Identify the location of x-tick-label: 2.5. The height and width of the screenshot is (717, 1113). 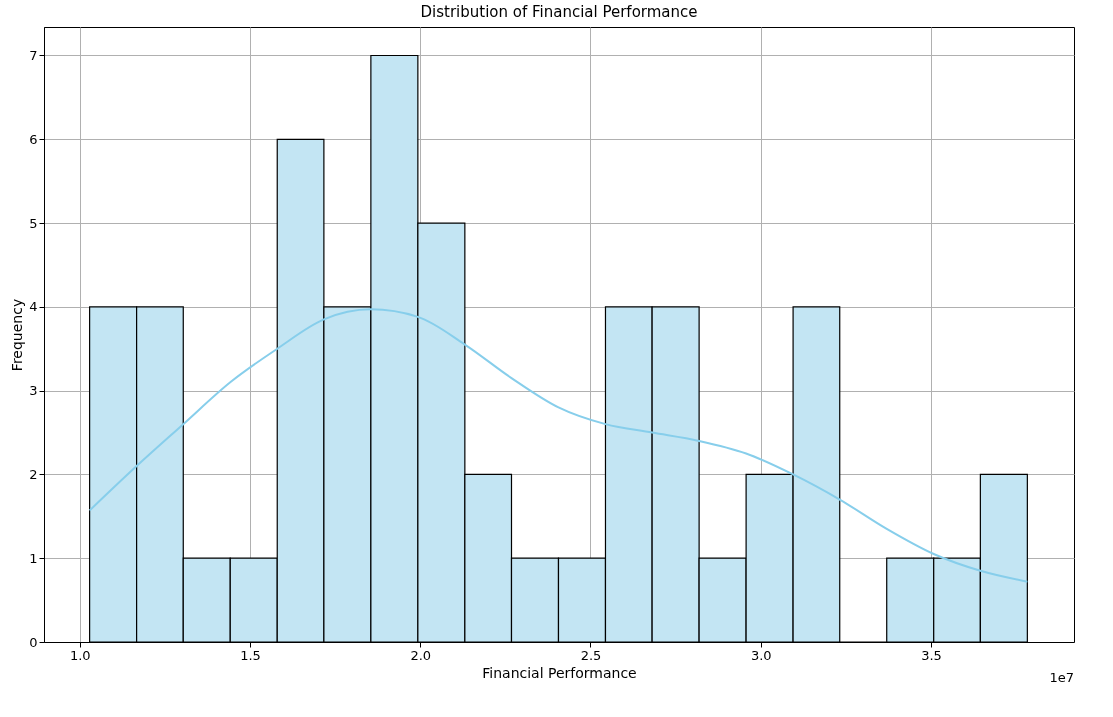
(591, 655).